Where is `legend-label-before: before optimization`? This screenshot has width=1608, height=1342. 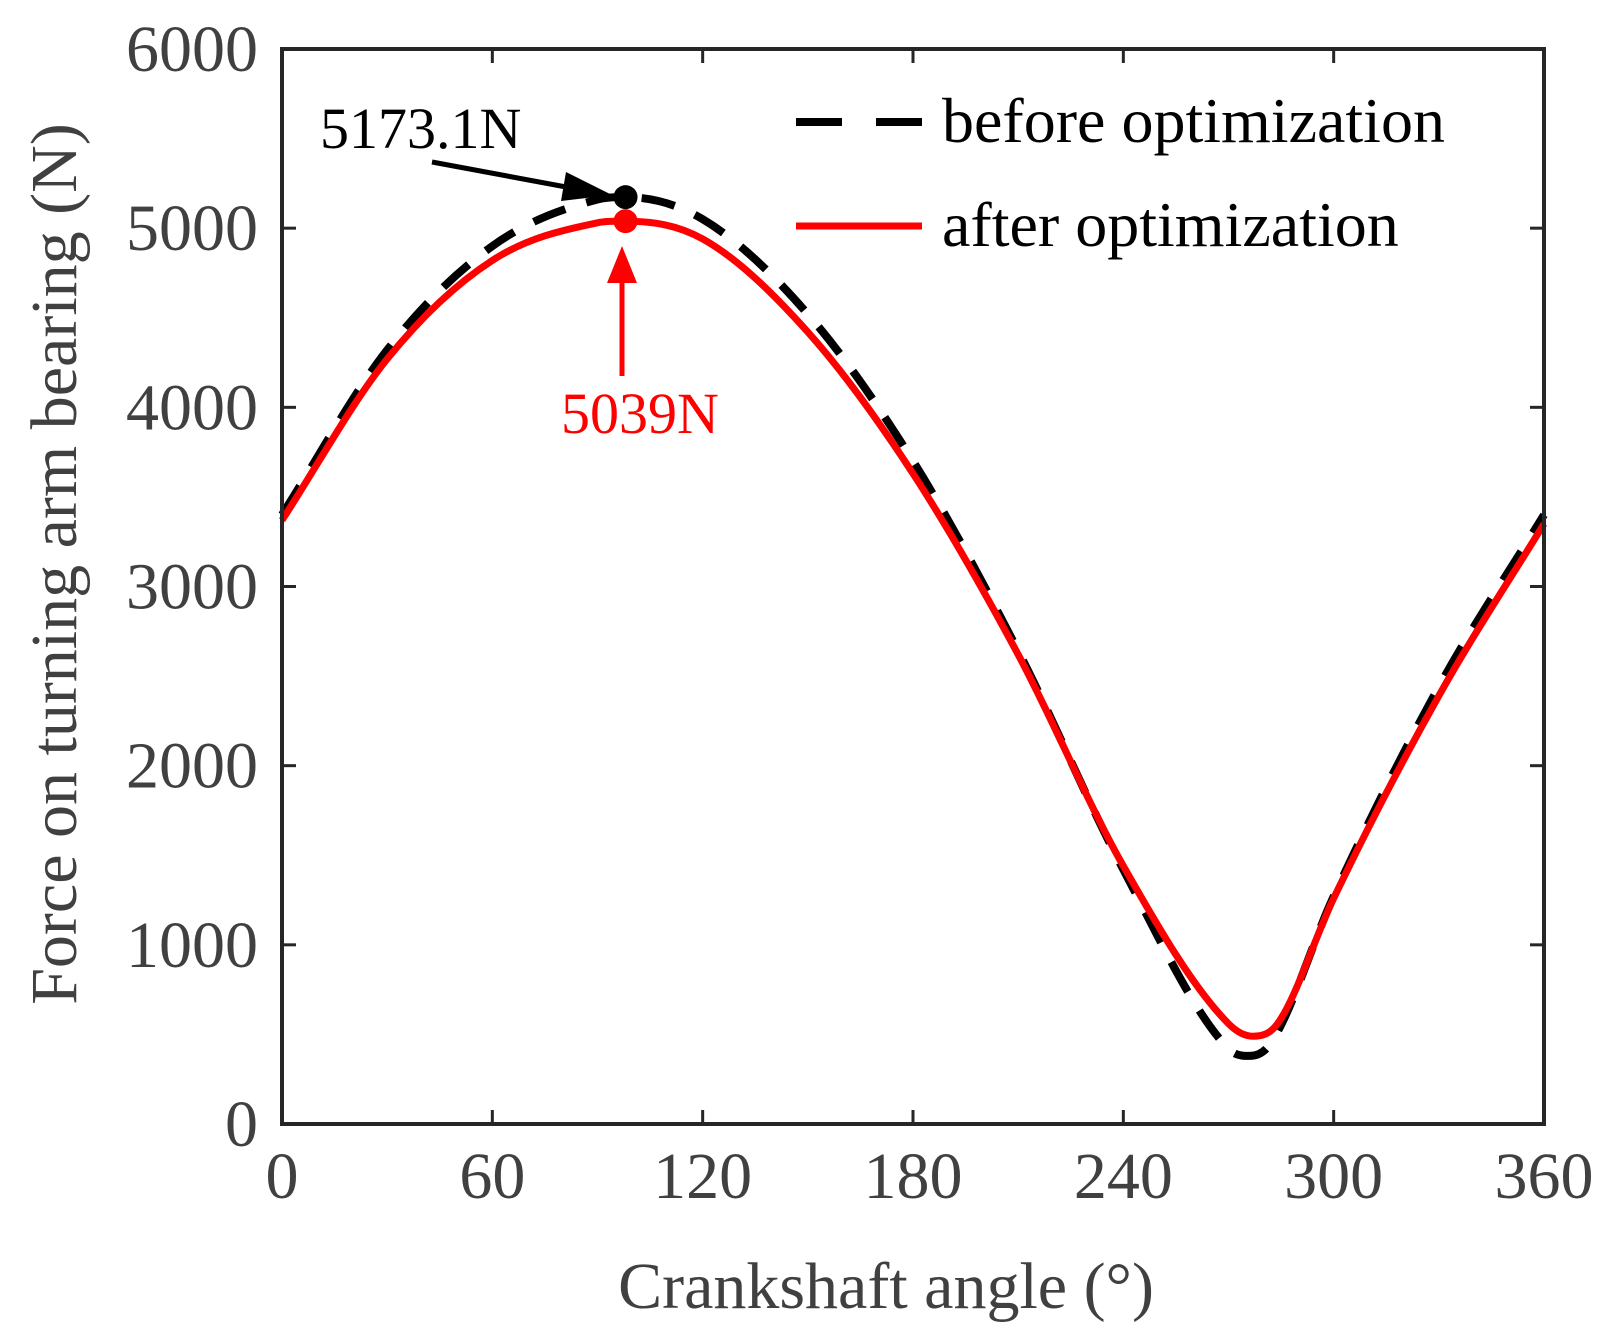 legend-label-before: before optimization is located at coordinates (1193, 120).